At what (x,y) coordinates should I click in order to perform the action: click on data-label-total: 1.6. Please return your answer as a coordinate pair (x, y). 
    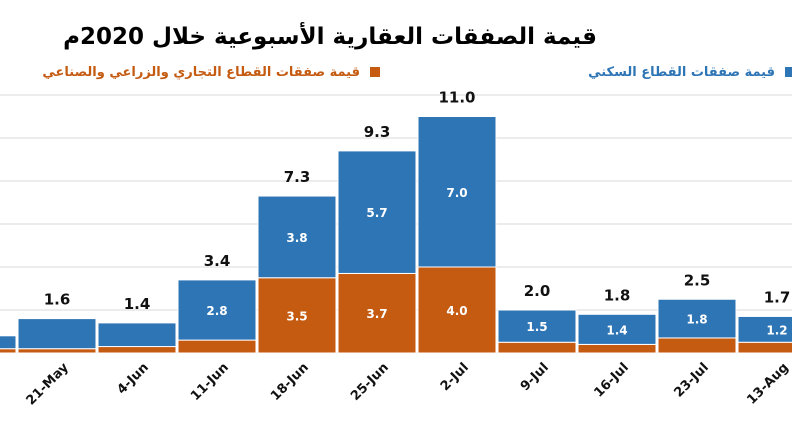
    Looking at the image, I should click on (57, 300).